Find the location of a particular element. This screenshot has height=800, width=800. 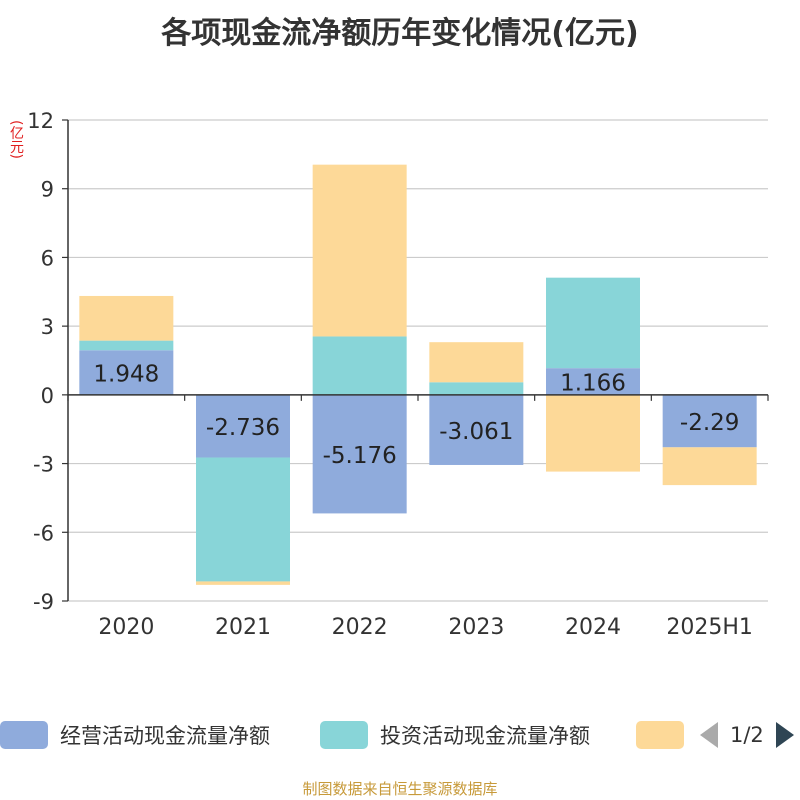

legend-label-investing: 投资活动现金流量净额 is located at coordinates (485, 736).